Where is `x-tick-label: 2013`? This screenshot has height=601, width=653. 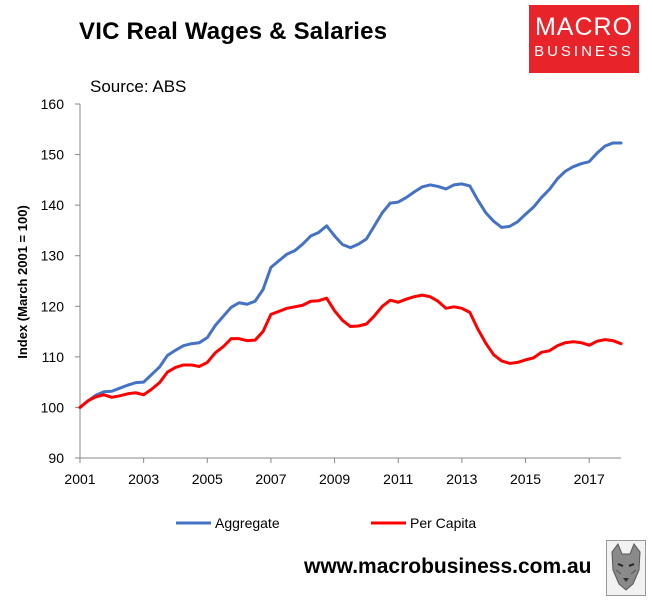
x-tick-label: 2013 is located at coordinates (461, 479).